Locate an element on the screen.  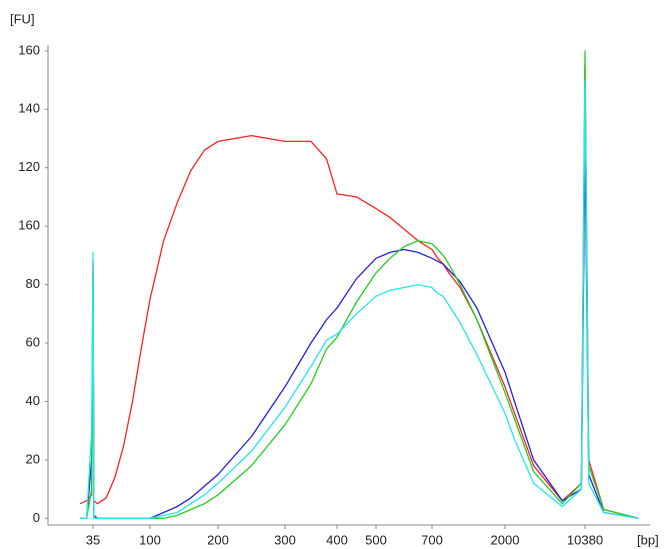
x-tick-label: 300 is located at coordinates (285, 539).